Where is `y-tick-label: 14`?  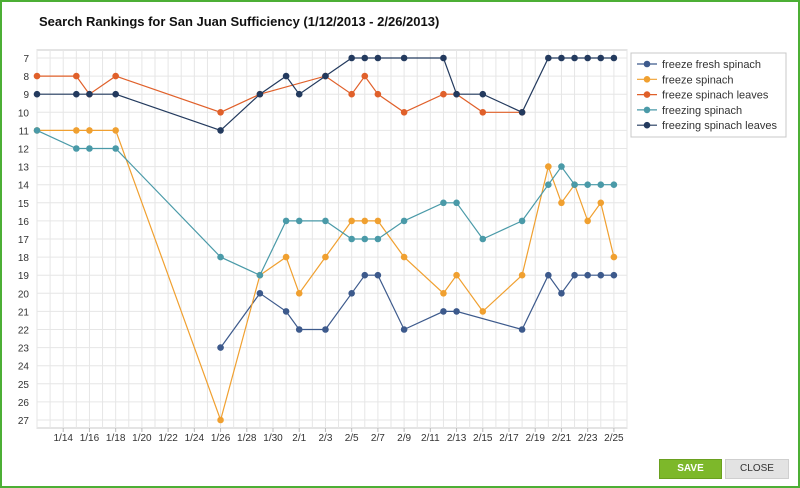 y-tick-label: 14 is located at coordinates (24, 186).